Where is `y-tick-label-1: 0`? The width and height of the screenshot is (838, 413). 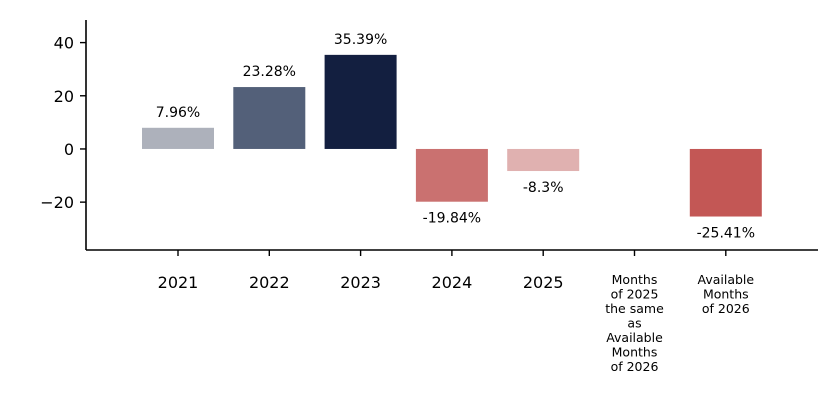
y-tick-label-1: 0 is located at coordinates (69, 149).